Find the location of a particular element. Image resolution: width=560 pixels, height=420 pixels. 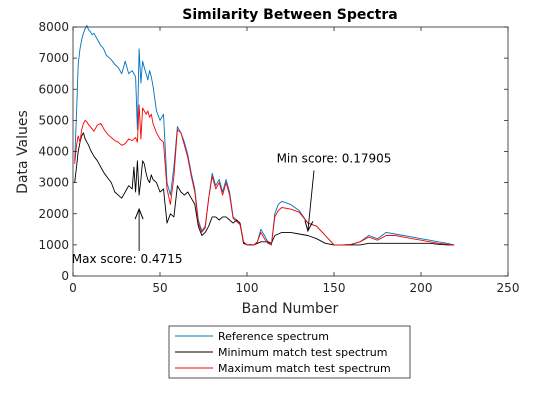

y-tick-label: 5000 is located at coordinates (53, 120).